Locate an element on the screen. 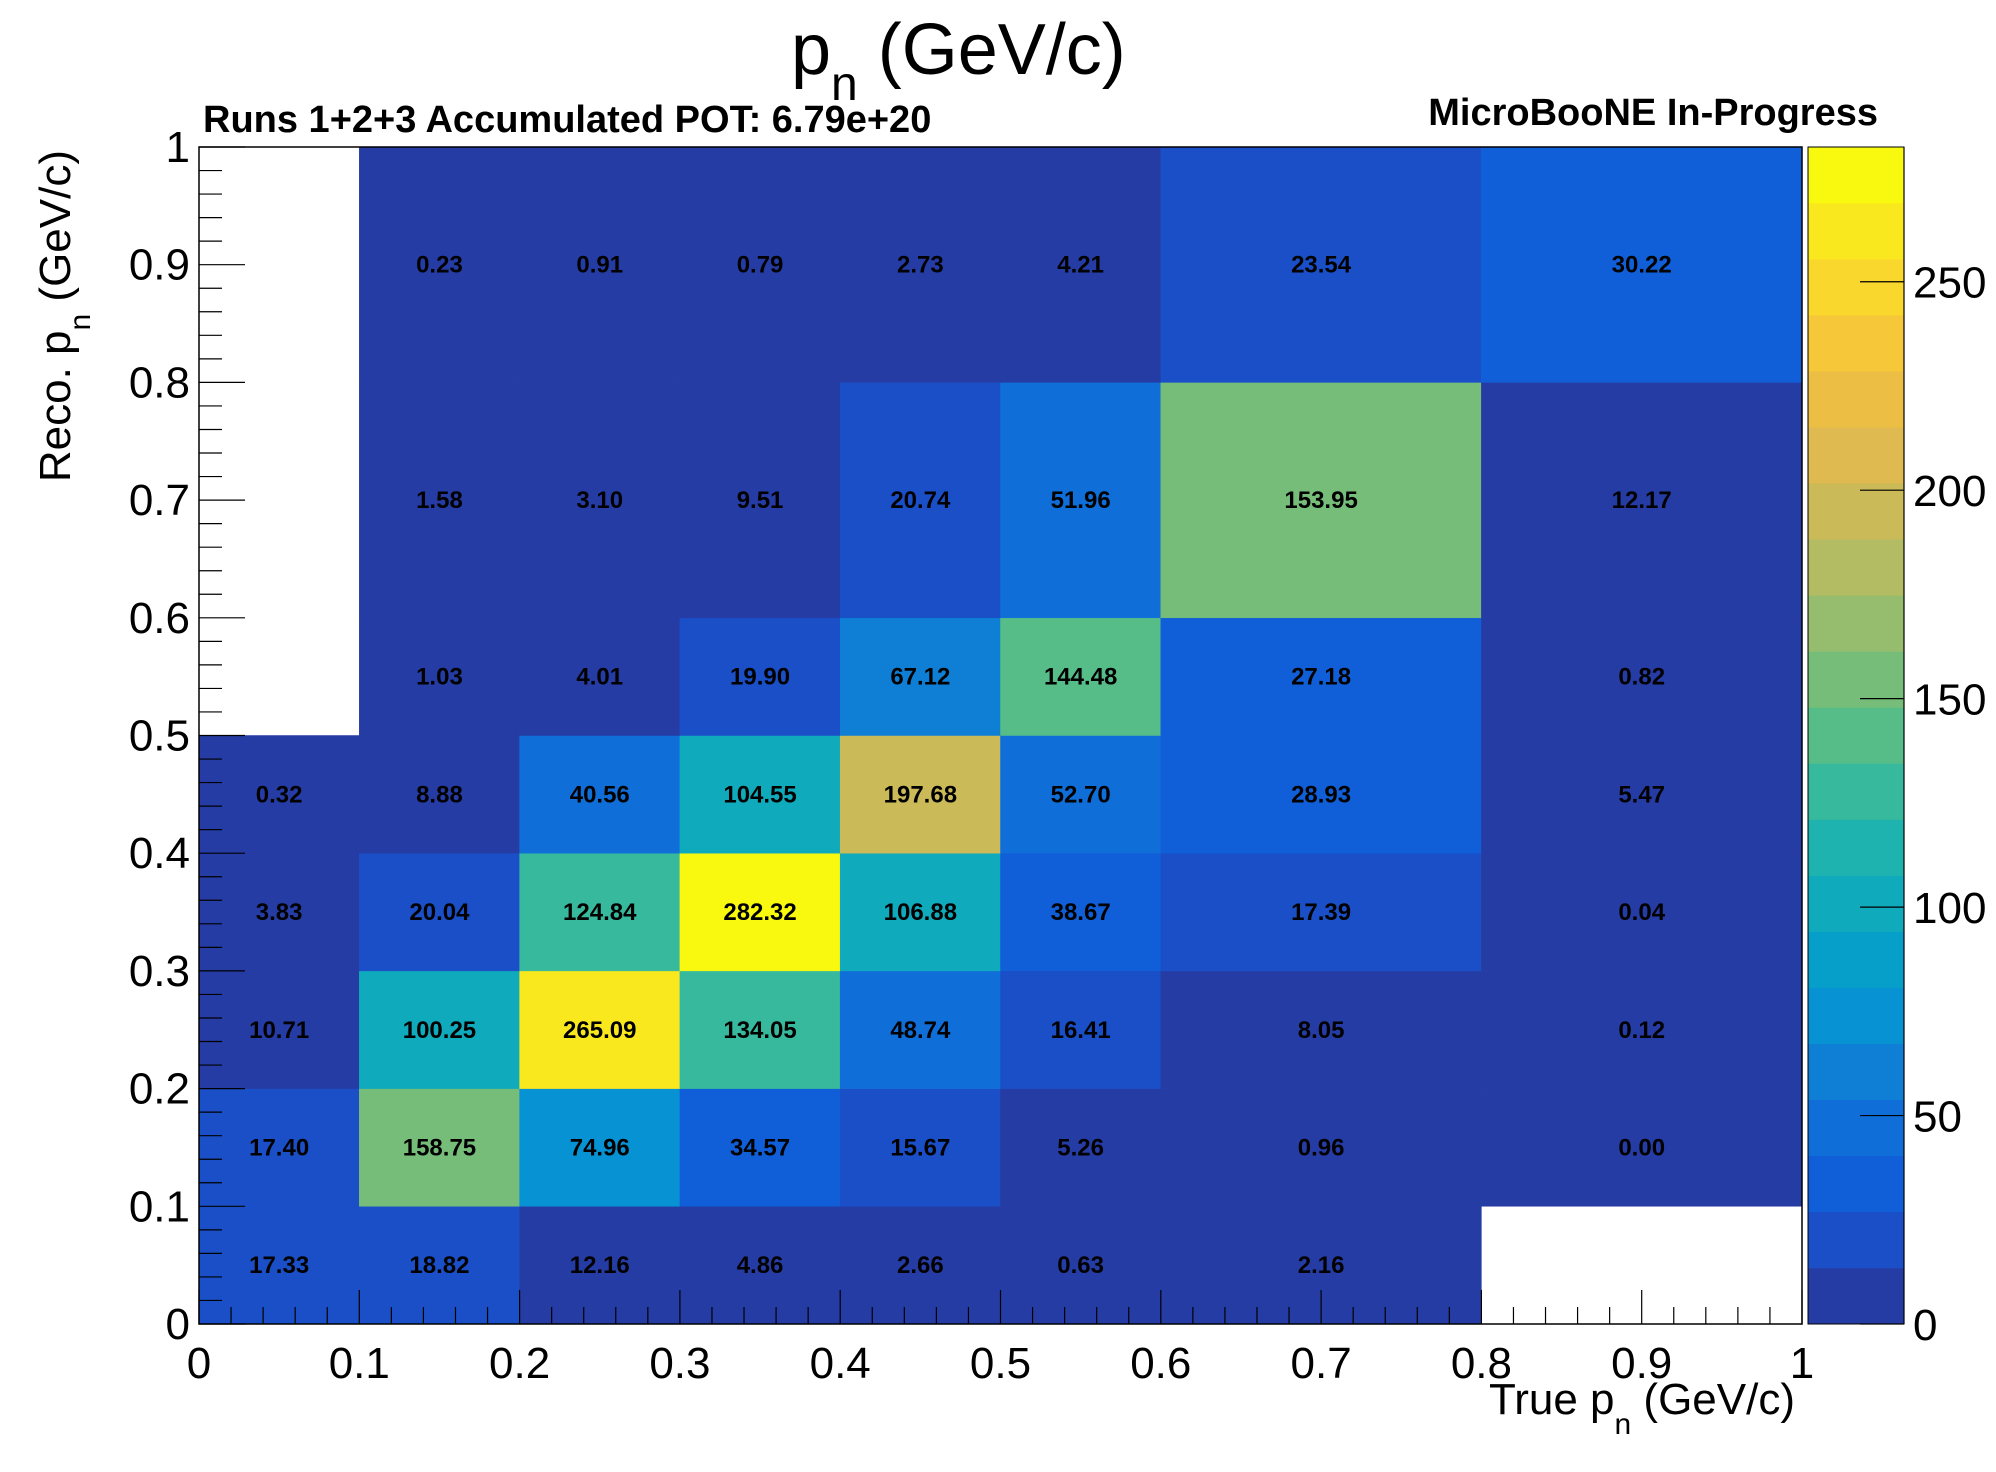 This screenshot has width=1996, height=1472. heatmap-cell-value: 1.03 is located at coordinates (439, 677).